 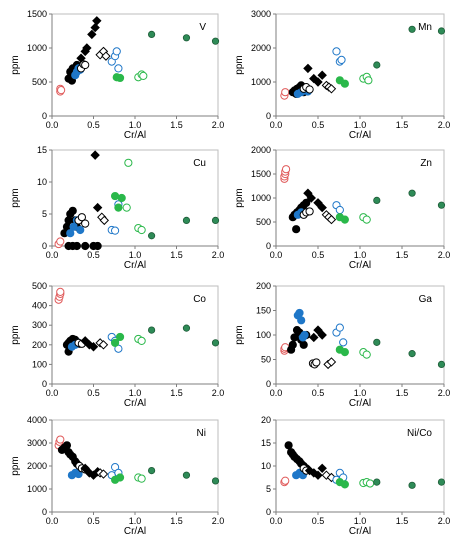 What do you see at coordinates (39, 306) in the screenshot?
I see `y-tick-label: 400` at bounding box center [39, 306].